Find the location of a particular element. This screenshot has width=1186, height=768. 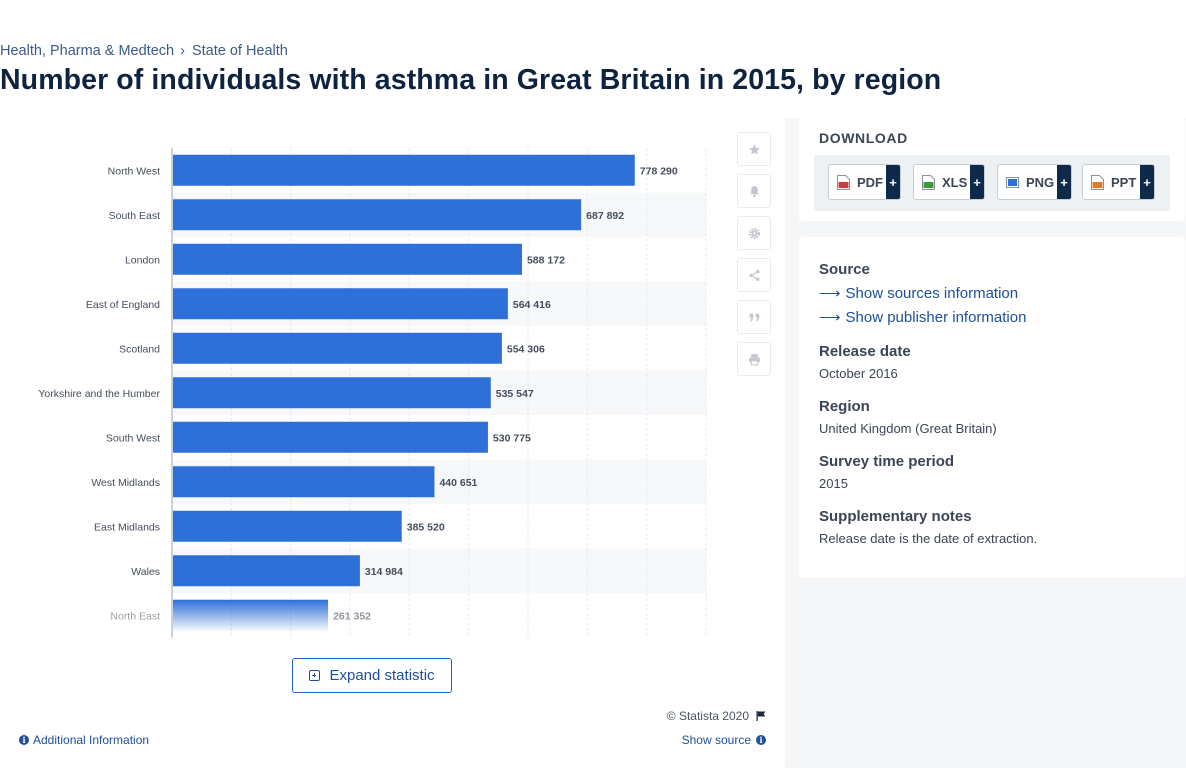

release-date-heading: Release date is located at coordinates (865, 351).